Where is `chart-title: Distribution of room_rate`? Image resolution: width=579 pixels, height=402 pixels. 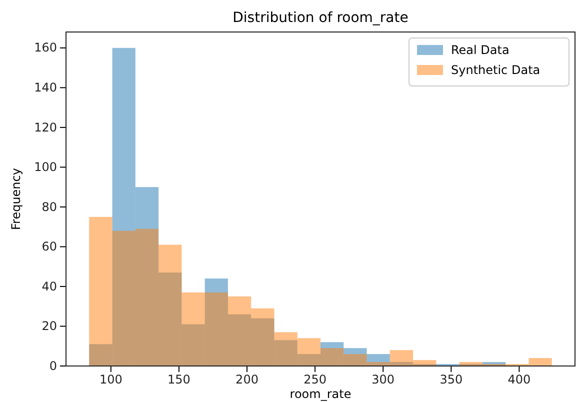
chart-title: Distribution of room_rate is located at coordinates (320, 18).